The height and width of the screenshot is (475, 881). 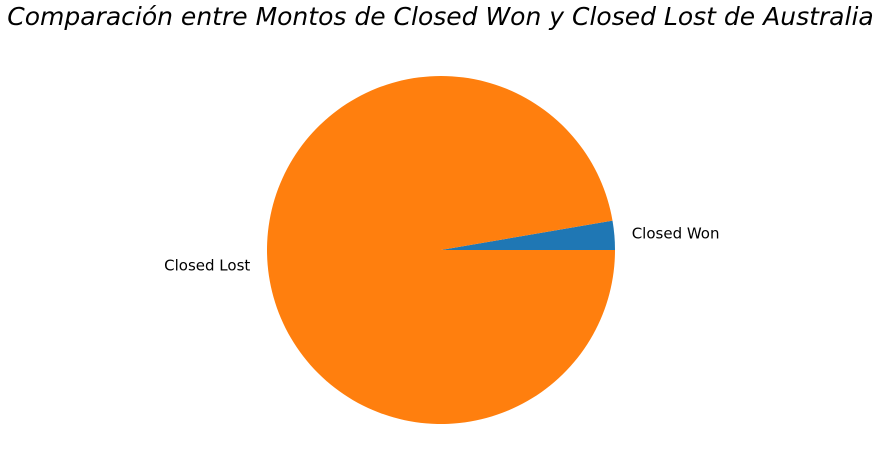 What do you see at coordinates (528, 235) in the screenshot?
I see `pie-slice-closed-won` at bounding box center [528, 235].